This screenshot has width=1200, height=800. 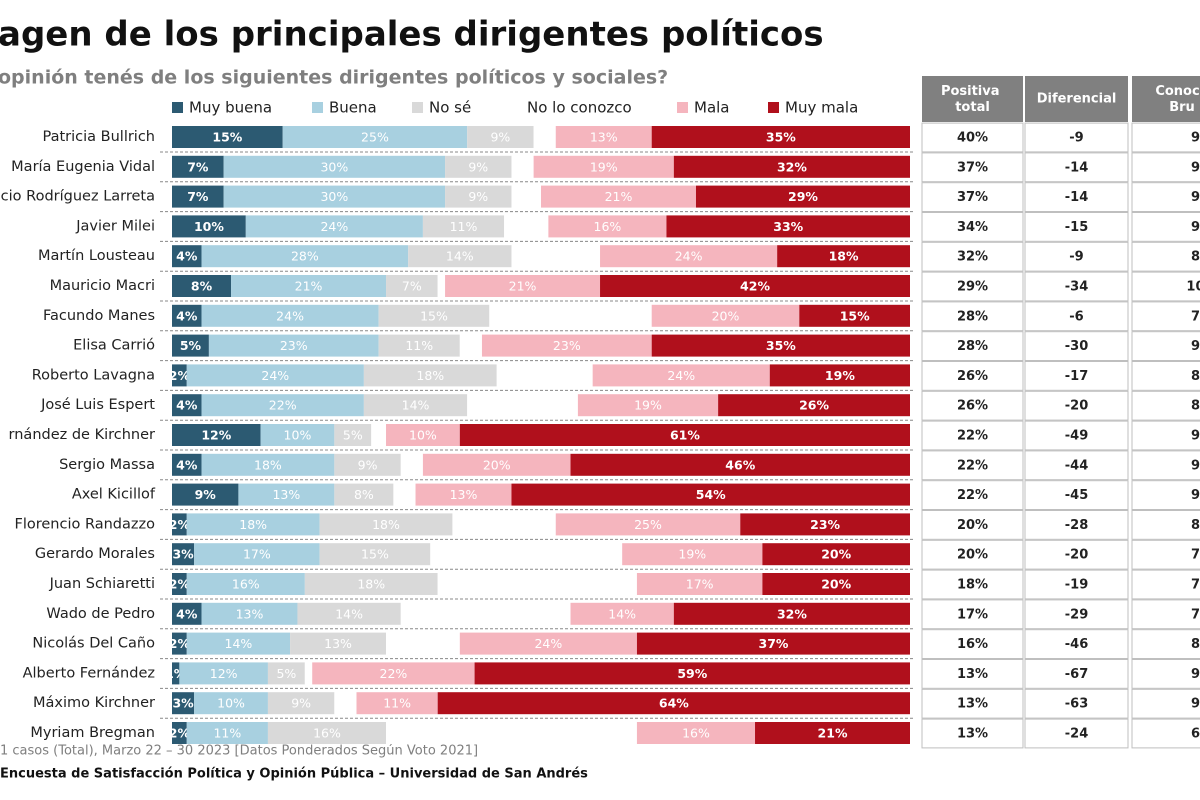 I want to click on data-label: 5%, so click(x=286, y=673).